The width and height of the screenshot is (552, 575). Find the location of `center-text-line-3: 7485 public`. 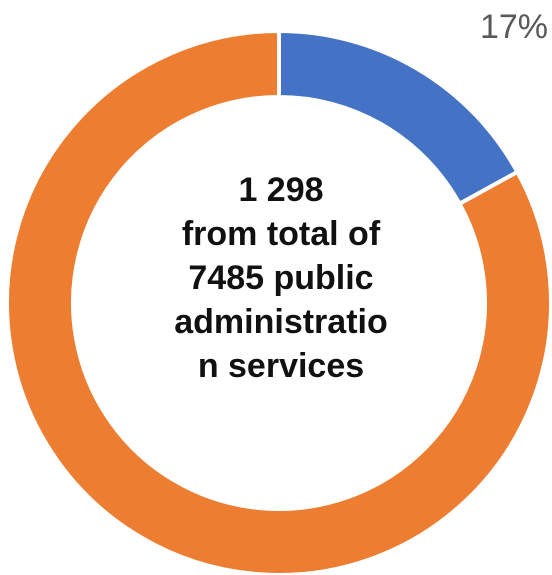

center-text-line-3: 7485 public is located at coordinates (281, 278).